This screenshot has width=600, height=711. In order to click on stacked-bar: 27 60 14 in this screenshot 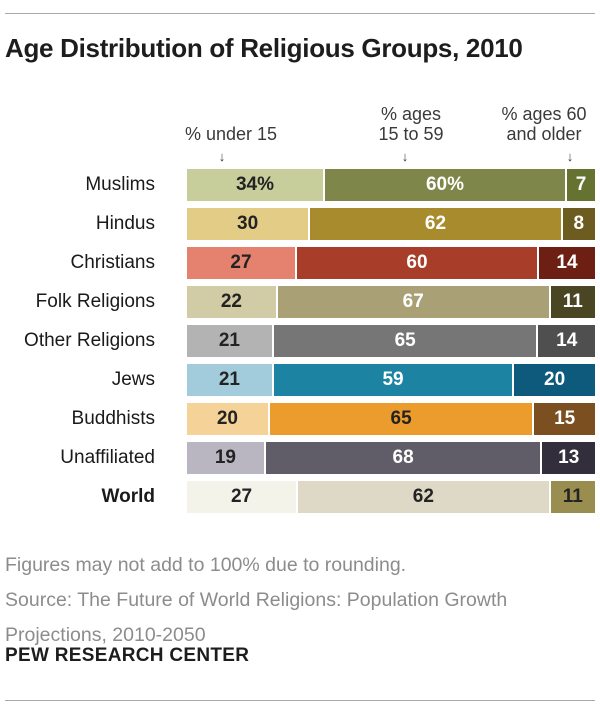, I will do `click(391, 263)`.